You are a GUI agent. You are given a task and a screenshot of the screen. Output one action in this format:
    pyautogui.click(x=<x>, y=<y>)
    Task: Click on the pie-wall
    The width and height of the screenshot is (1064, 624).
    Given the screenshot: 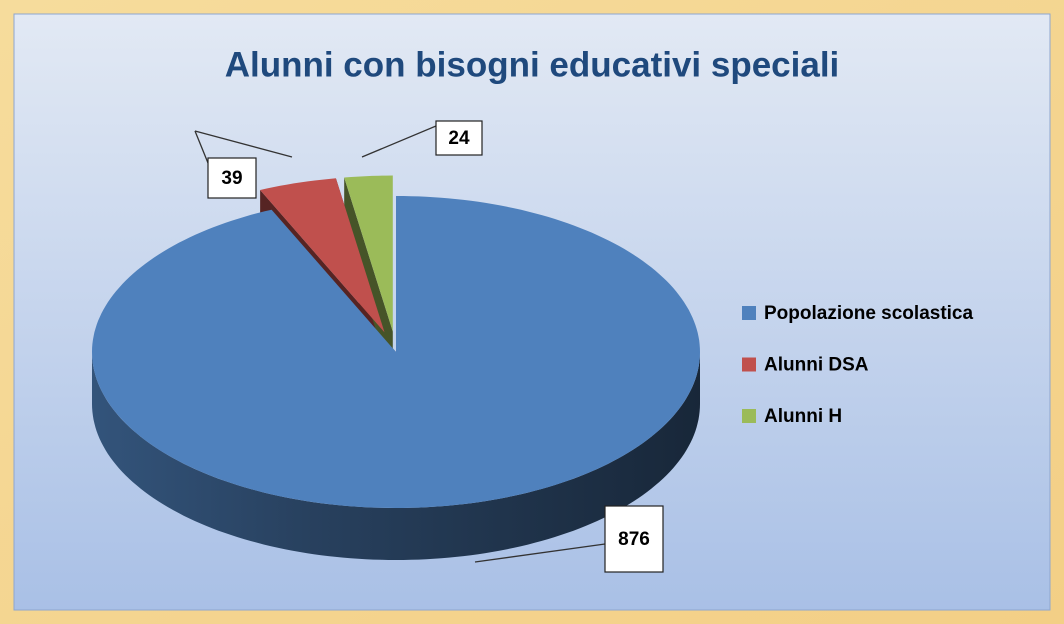 What is the action you would take?
    pyautogui.click(x=368, y=280)
    